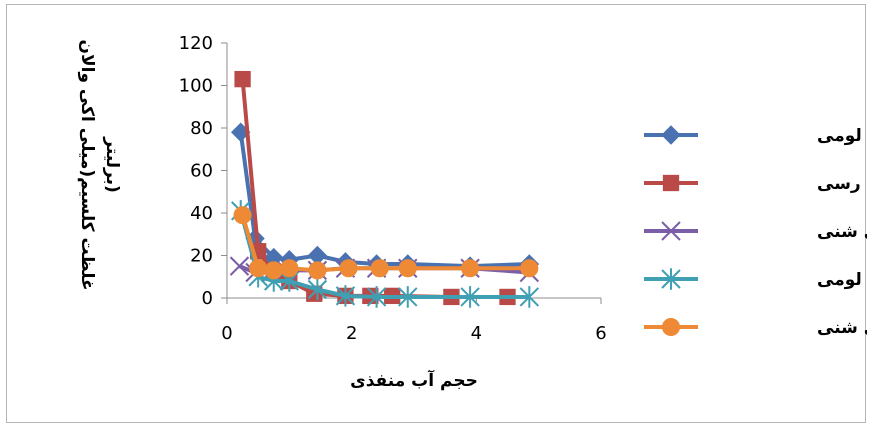 The image size is (869, 426). I want to click on y-tick-group: 0 20 40 60 80 100 120, so click(203, 171).